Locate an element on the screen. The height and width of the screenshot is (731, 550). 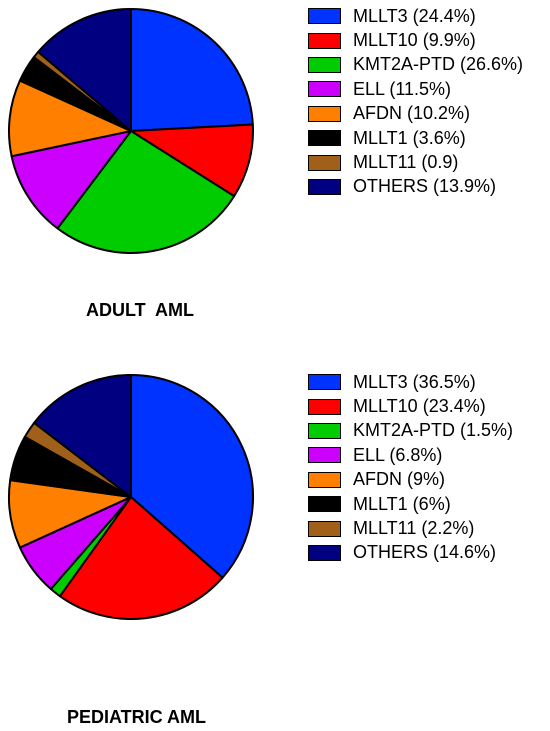
legend-label: OTHERS (14.6%) is located at coordinates (425, 552).